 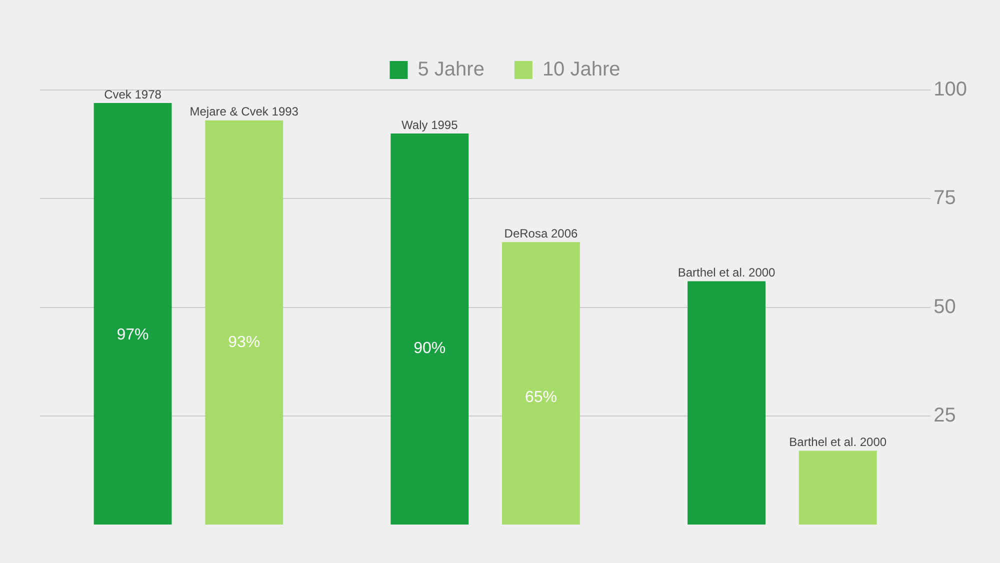 I want to click on y-tick-label: 50, so click(x=945, y=307).